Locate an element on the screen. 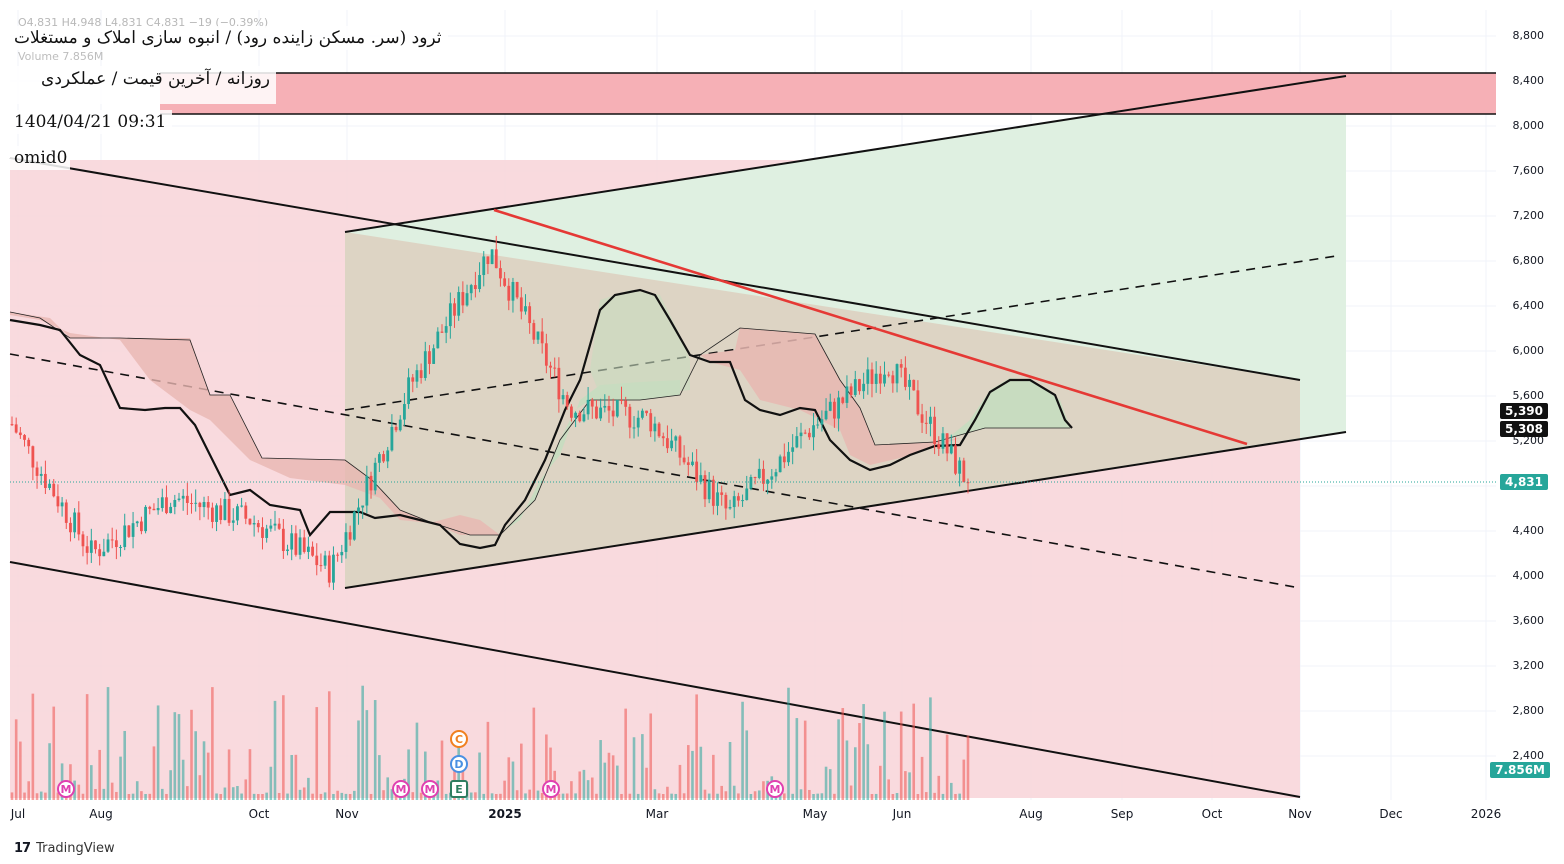 The image size is (1564, 864). price-tick-label: 5,200 is located at coordinates (1528, 440).